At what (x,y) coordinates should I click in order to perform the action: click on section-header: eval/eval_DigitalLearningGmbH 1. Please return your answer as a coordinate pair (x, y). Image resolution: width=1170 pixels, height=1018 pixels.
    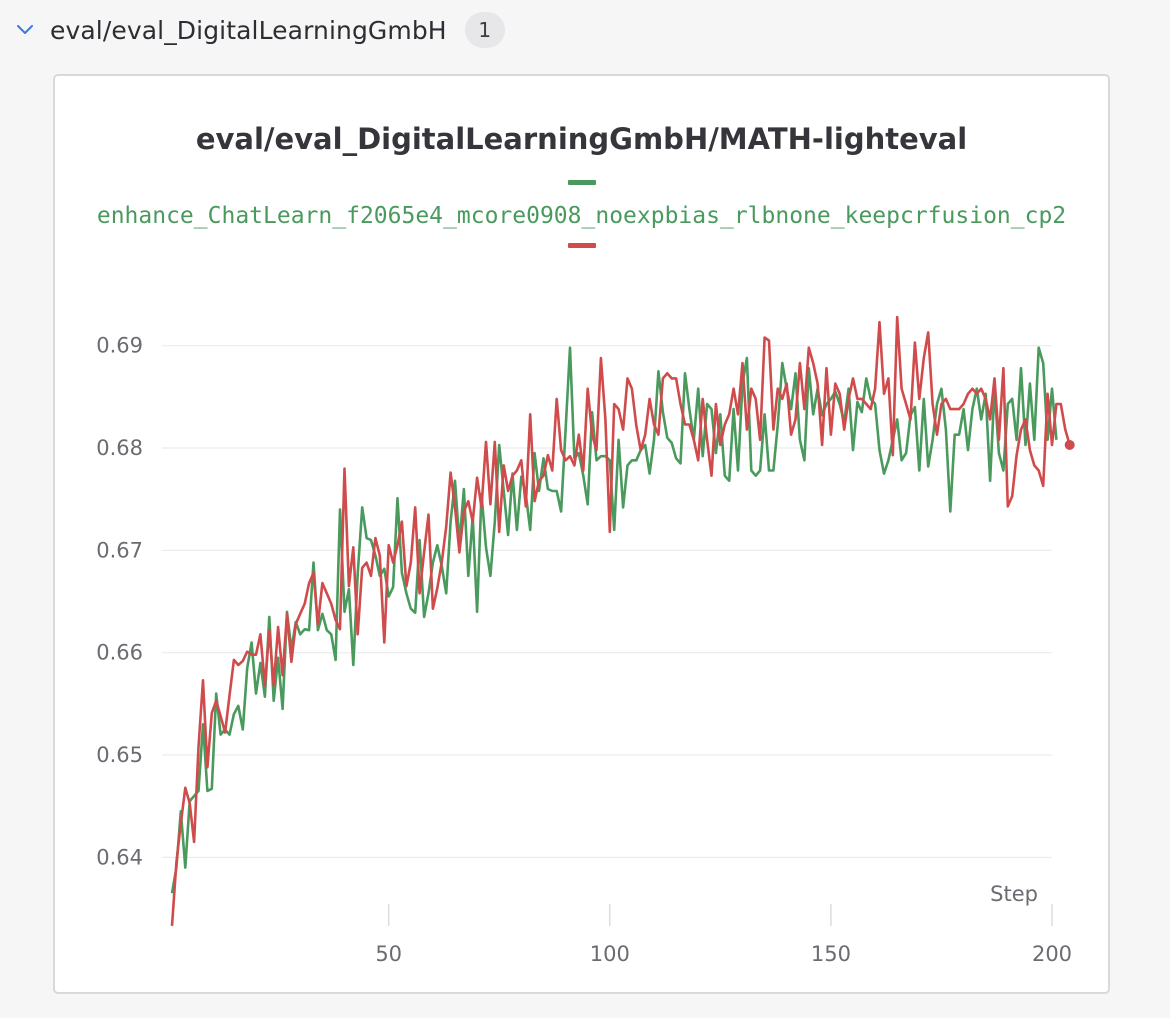
    Looking at the image, I should click on (259, 30).